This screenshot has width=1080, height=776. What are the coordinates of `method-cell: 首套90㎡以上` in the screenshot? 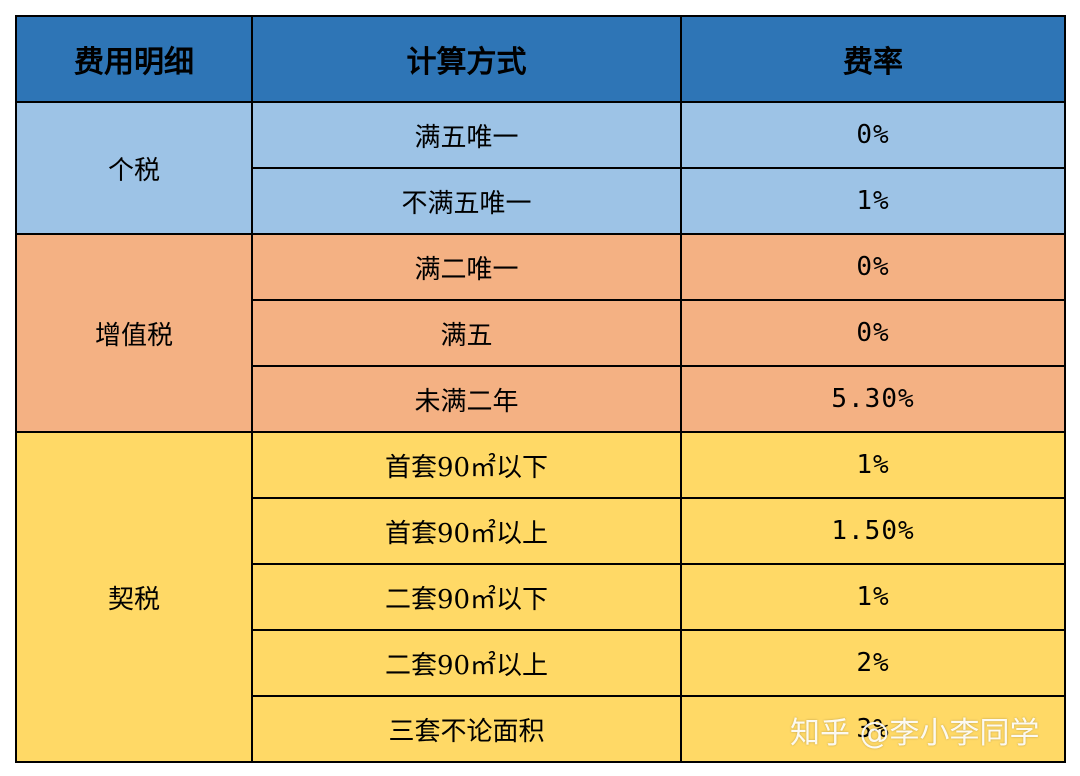 It's located at (466, 531).